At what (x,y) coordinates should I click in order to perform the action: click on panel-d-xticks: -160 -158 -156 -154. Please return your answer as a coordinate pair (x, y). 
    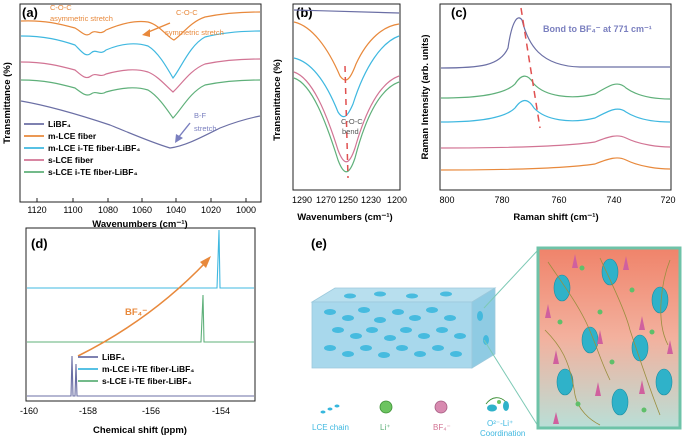
    Looking at the image, I should click on (125, 411).